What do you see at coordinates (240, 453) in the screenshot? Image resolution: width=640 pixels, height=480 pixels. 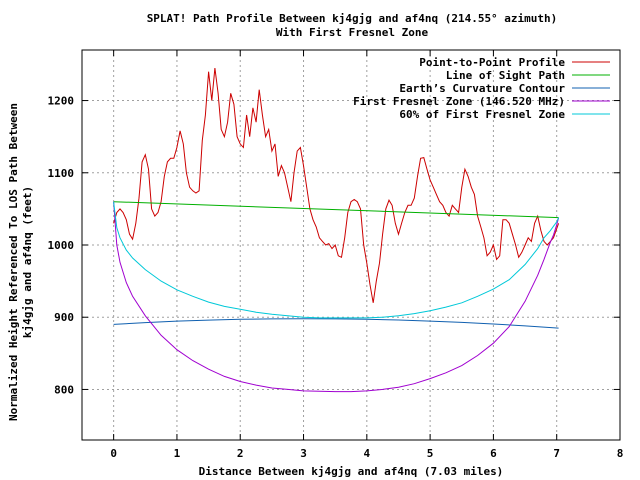 I see `x-tick-label: 2` at bounding box center [240, 453].